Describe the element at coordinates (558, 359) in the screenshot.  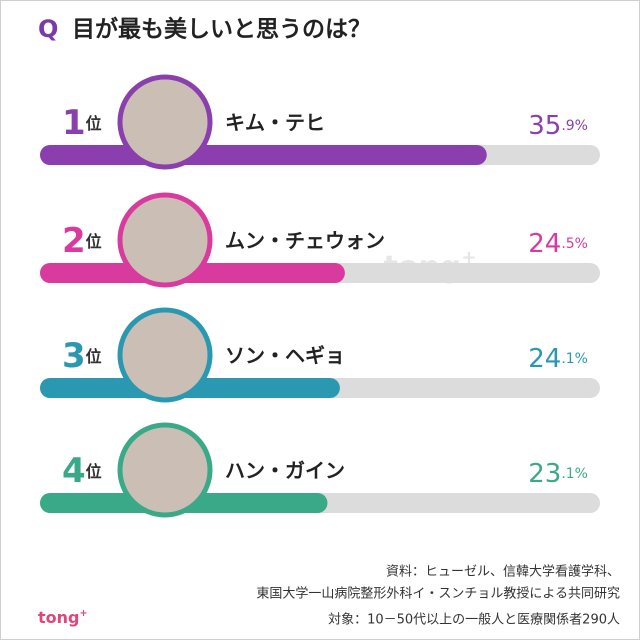
I see `value-label: 24.1%` at that location.